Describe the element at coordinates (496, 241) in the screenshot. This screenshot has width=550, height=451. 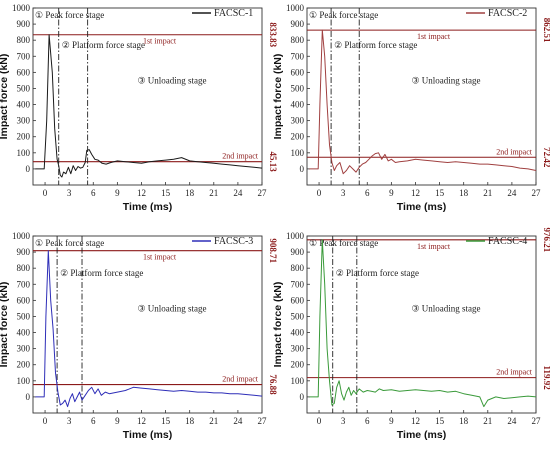
I see `legend: FACSC-4` at that location.